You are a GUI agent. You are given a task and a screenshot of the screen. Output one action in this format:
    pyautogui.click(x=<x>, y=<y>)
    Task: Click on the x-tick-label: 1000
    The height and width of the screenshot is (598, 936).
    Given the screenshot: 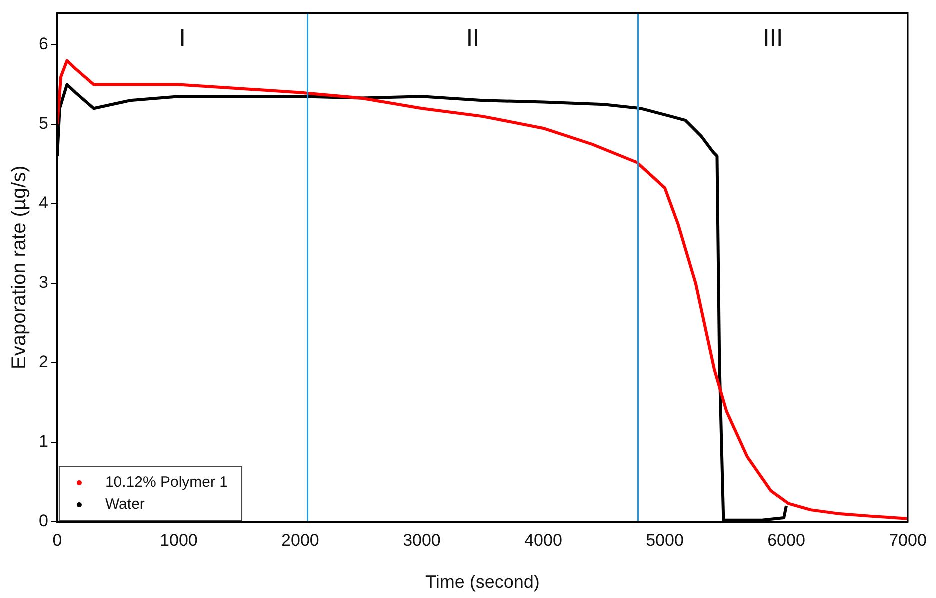 What is the action you would take?
    pyautogui.click(x=179, y=540)
    